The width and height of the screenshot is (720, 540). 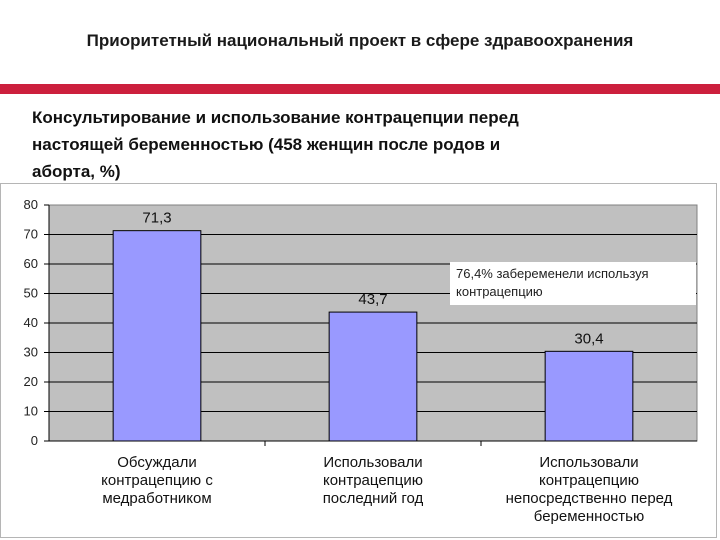 I want to click on x-category-label: медработником, so click(x=156, y=498).